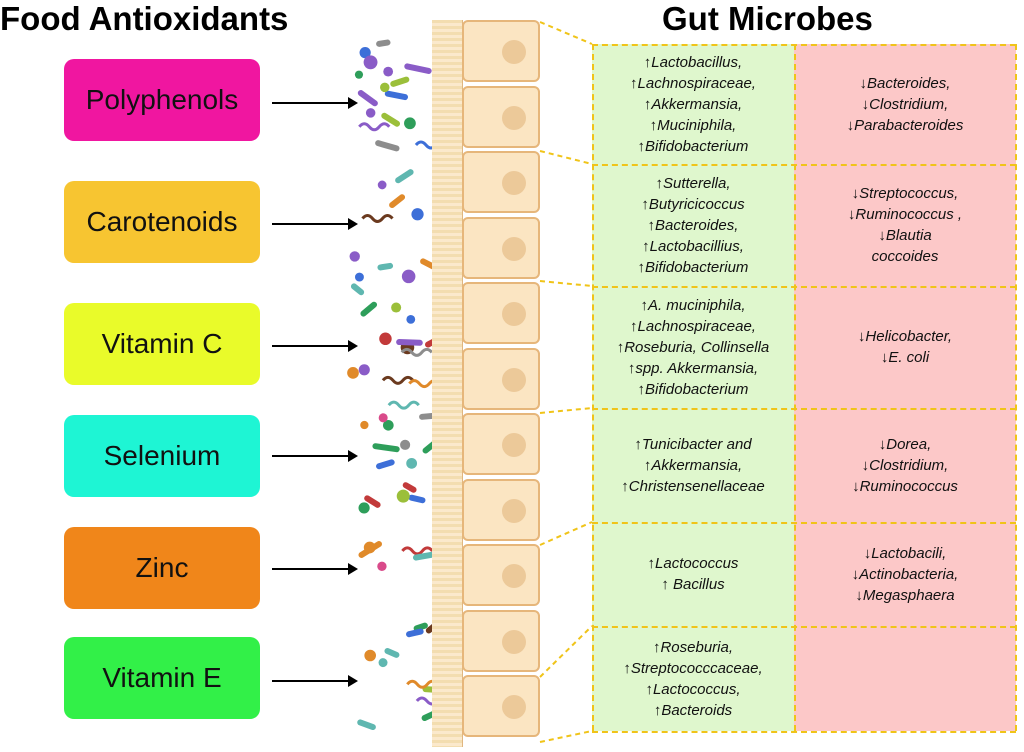 This screenshot has height=752, width=1024. I want to click on decreased-microbes-line: ↓Clostridium,, so click(905, 104).